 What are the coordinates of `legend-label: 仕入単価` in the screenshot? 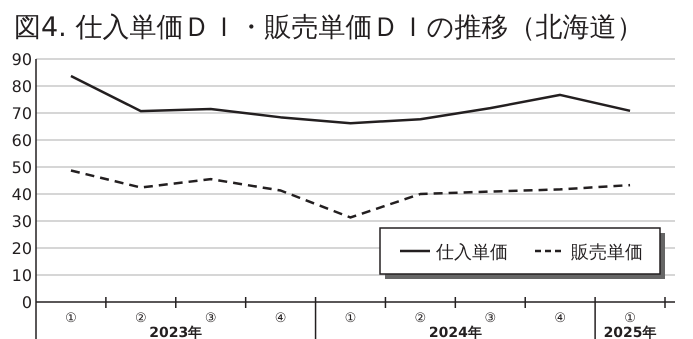 It's located at (471, 252).